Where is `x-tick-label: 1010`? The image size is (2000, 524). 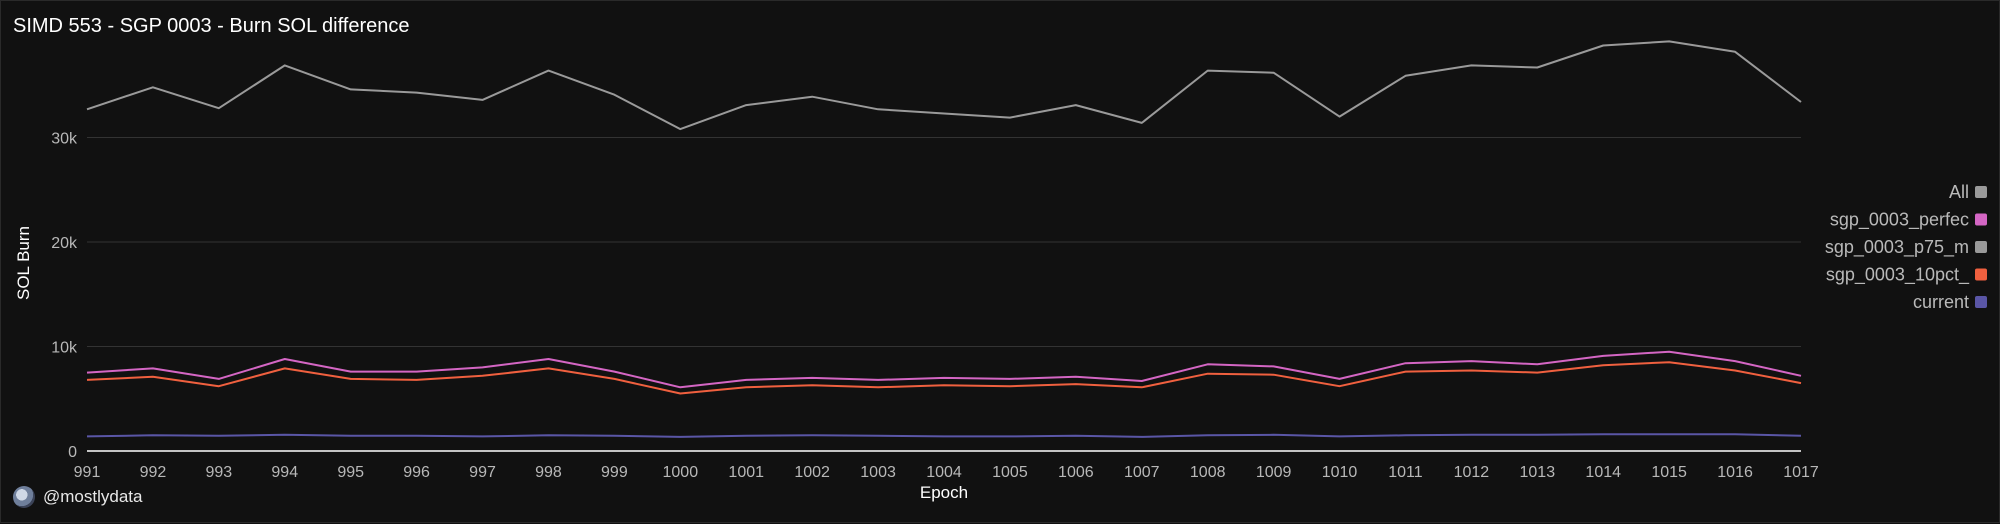
x-tick-label: 1010 is located at coordinates (1340, 472).